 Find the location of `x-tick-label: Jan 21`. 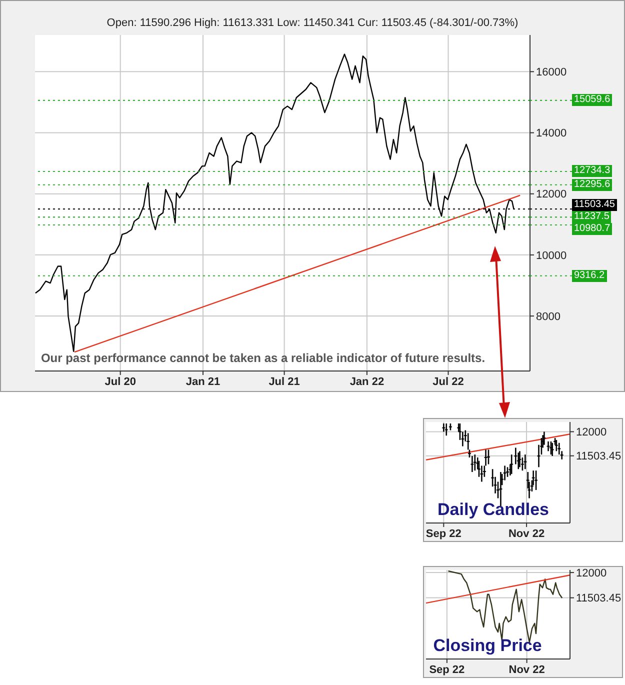

x-tick-label: Jan 21 is located at coordinates (203, 382).